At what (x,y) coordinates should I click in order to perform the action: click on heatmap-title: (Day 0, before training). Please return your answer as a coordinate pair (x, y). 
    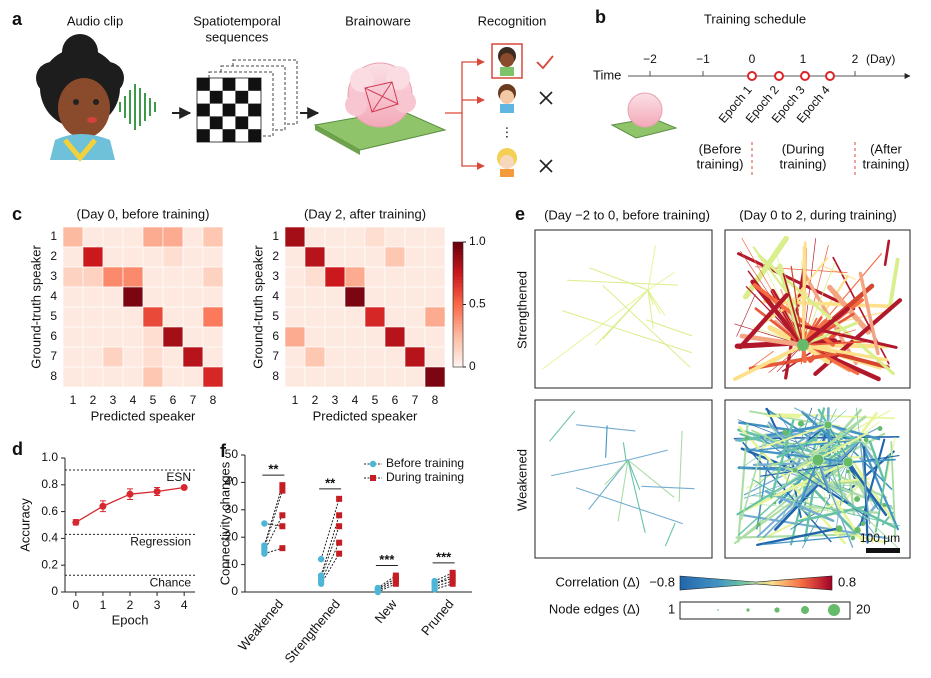
    Looking at the image, I should click on (143, 213).